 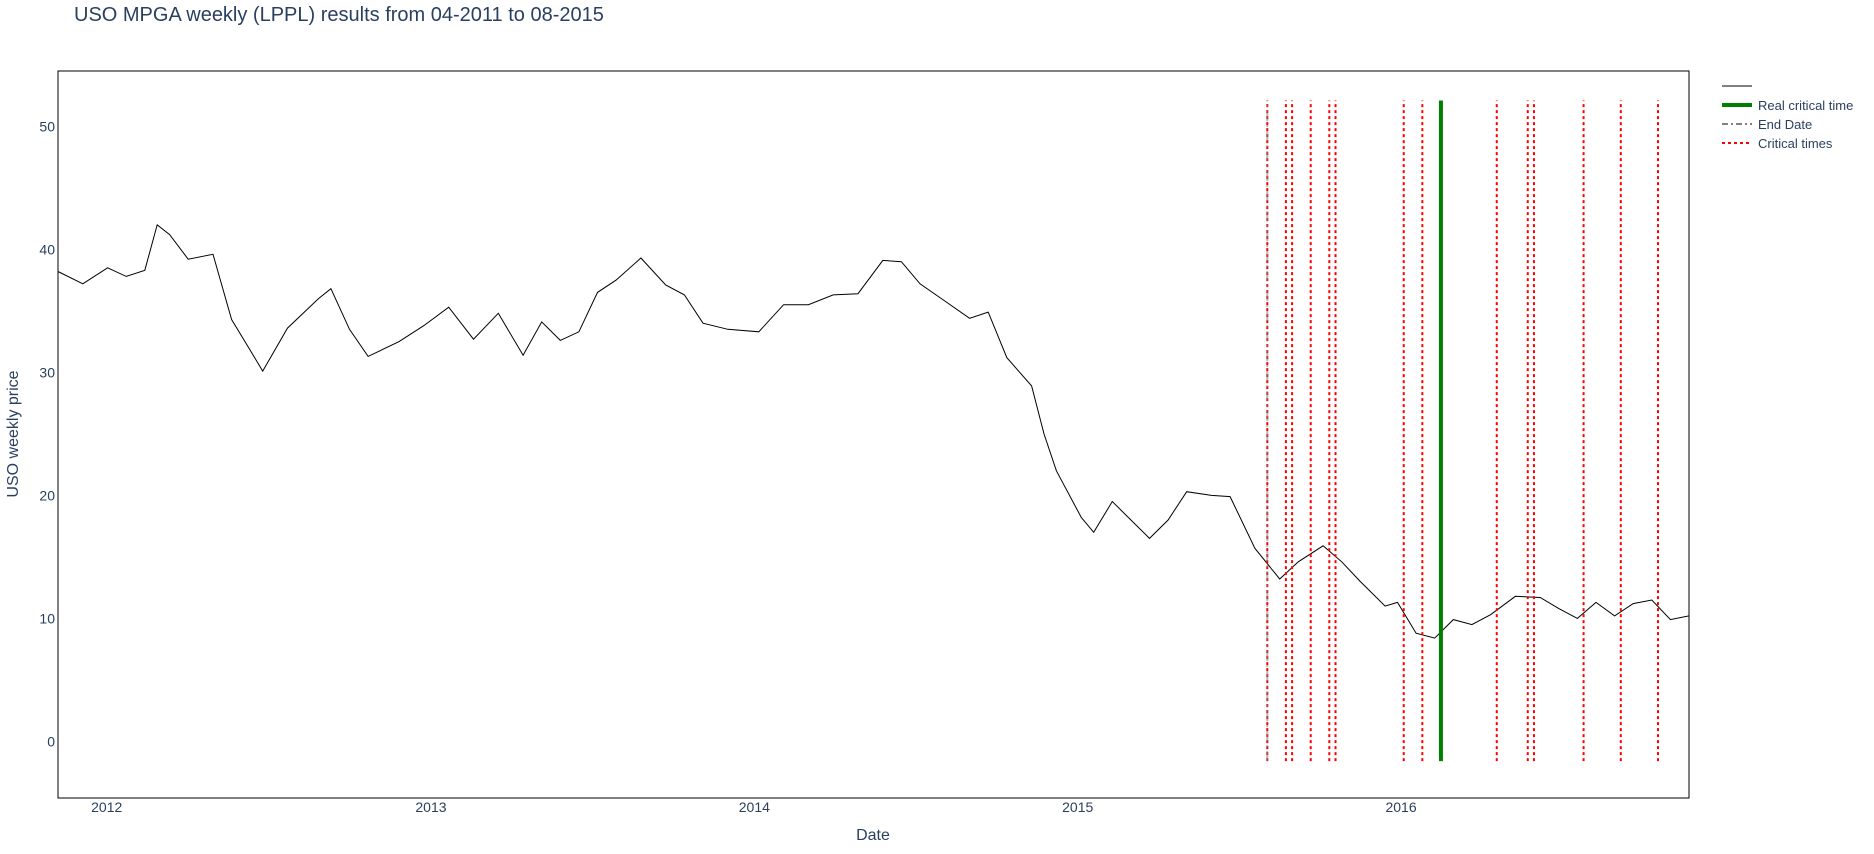 What do you see at coordinates (1785, 124) in the screenshot?
I see `legend-label: End Date` at bounding box center [1785, 124].